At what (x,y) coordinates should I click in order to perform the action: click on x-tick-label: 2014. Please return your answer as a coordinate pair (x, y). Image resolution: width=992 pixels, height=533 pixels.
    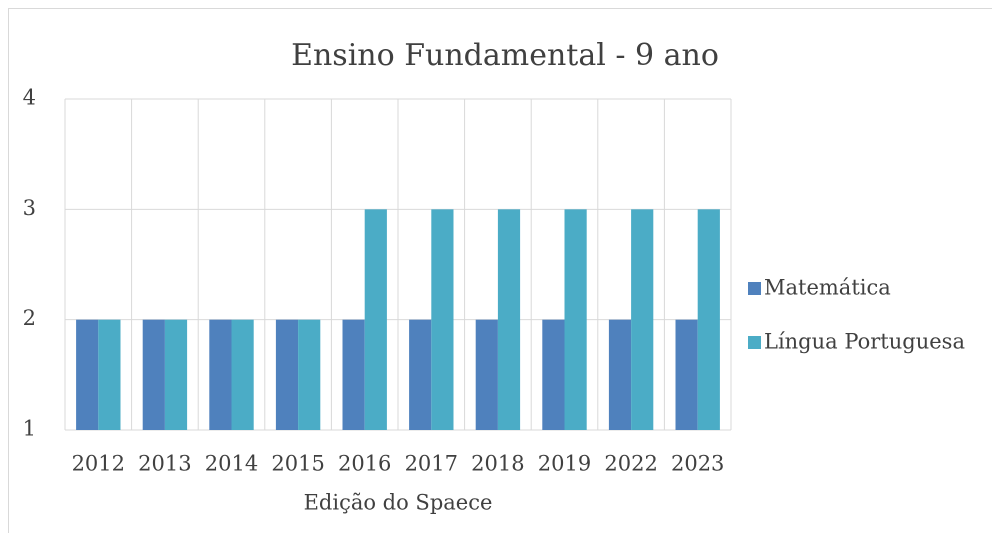
    Looking at the image, I should click on (231, 464).